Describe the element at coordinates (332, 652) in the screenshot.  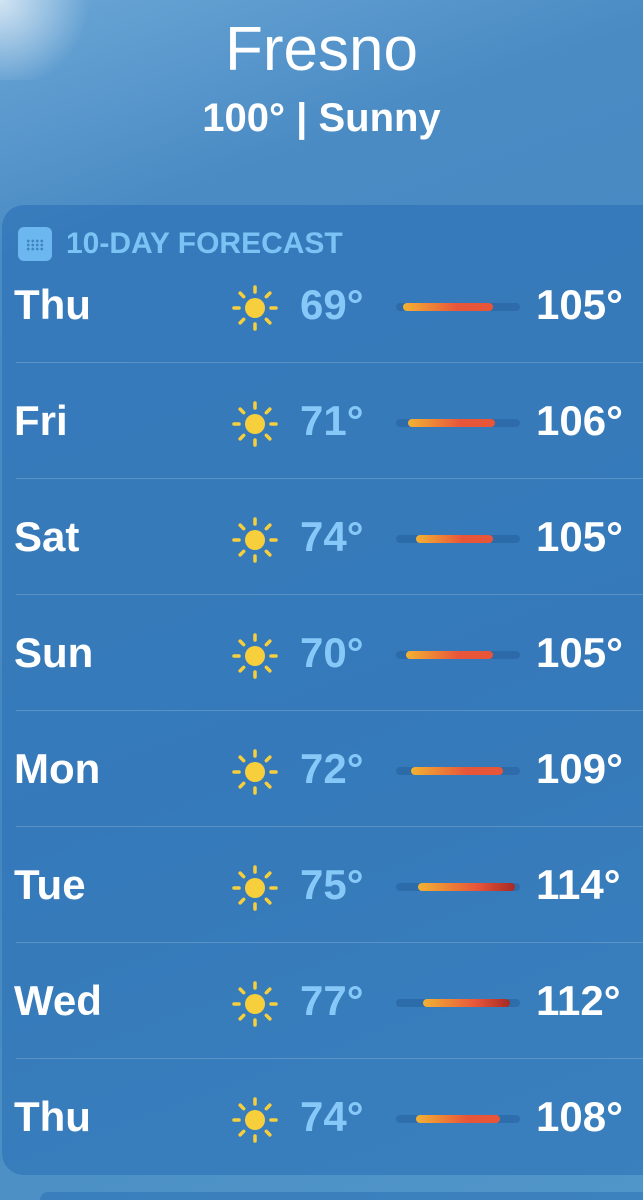
I see `low-temp: 70°` at that location.